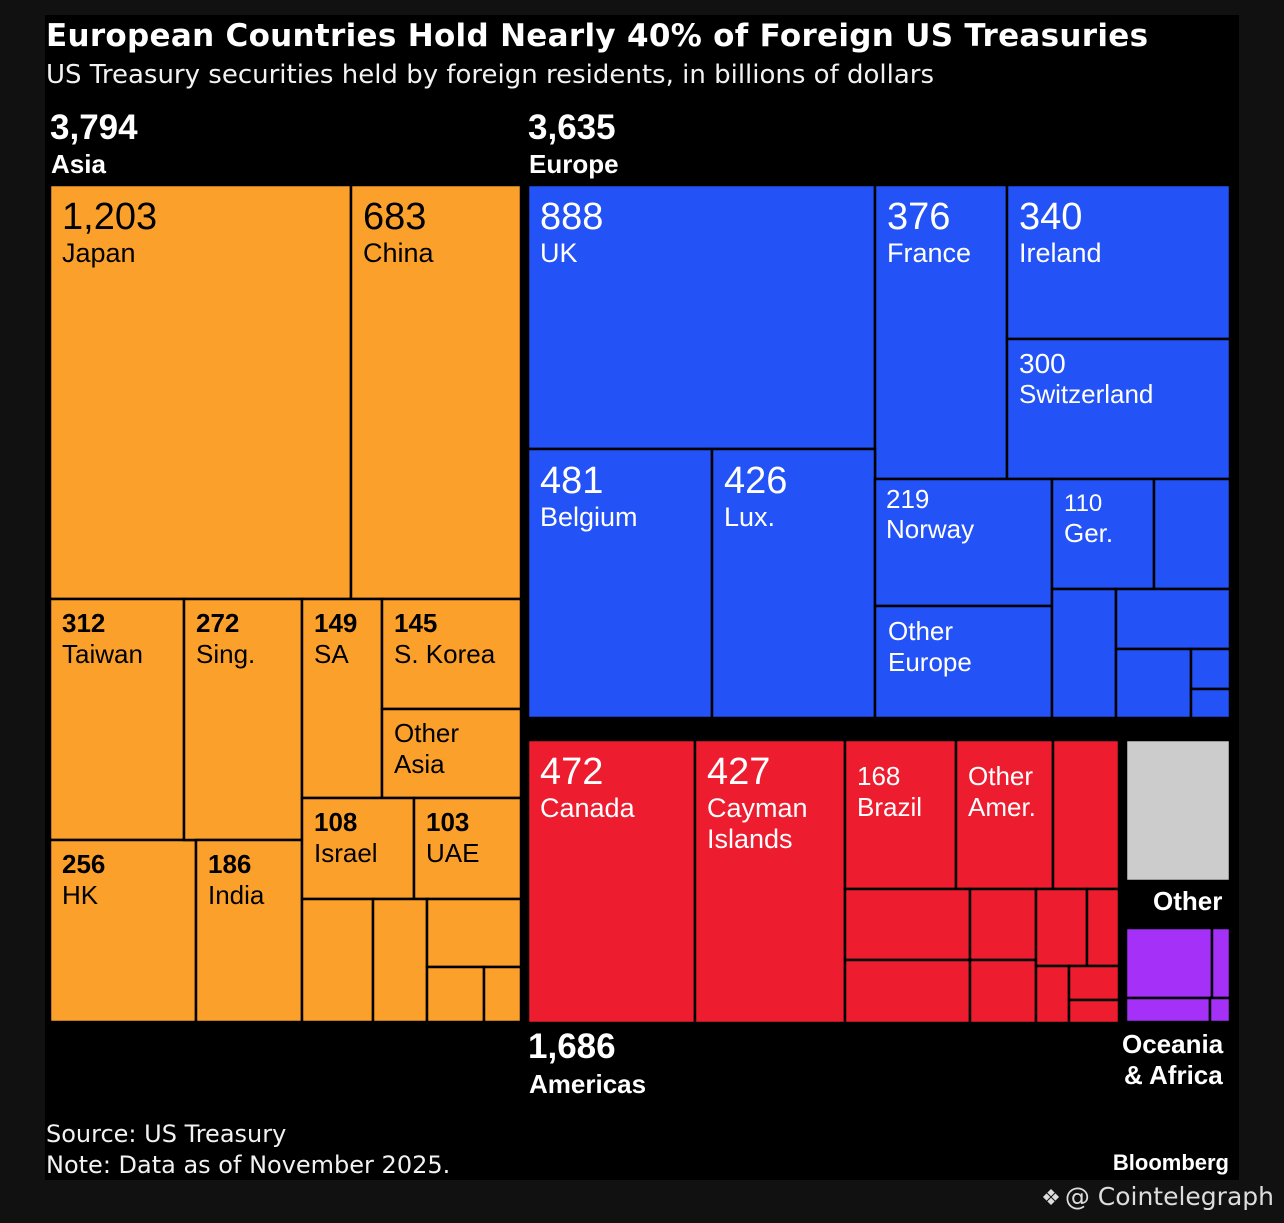 This screenshot has width=1284, height=1223. What do you see at coordinates (117, 719) in the screenshot?
I see `tile-taiwan` at bounding box center [117, 719].